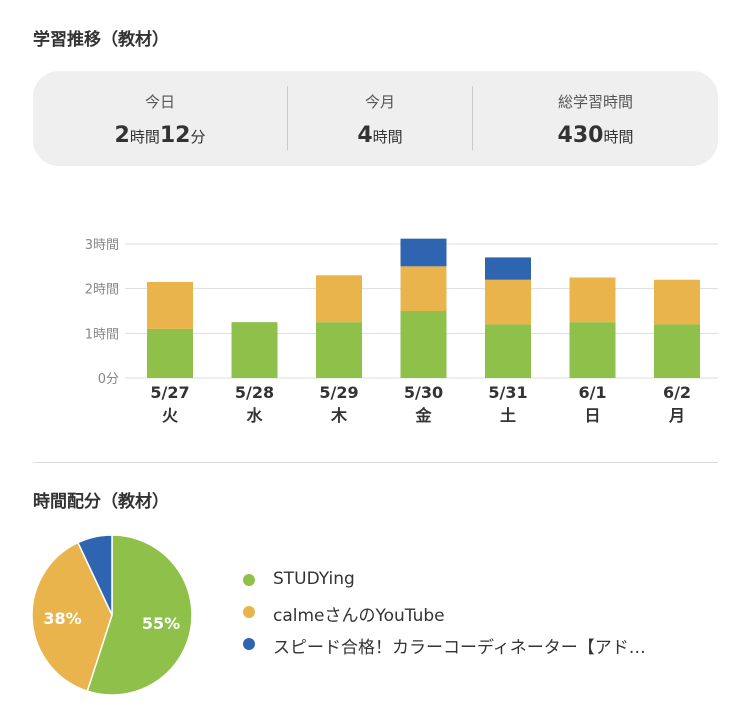 This screenshot has height=716, width=750. What do you see at coordinates (359, 616) in the screenshot?
I see `legend-label: calmeさんのYouTube` at bounding box center [359, 616].